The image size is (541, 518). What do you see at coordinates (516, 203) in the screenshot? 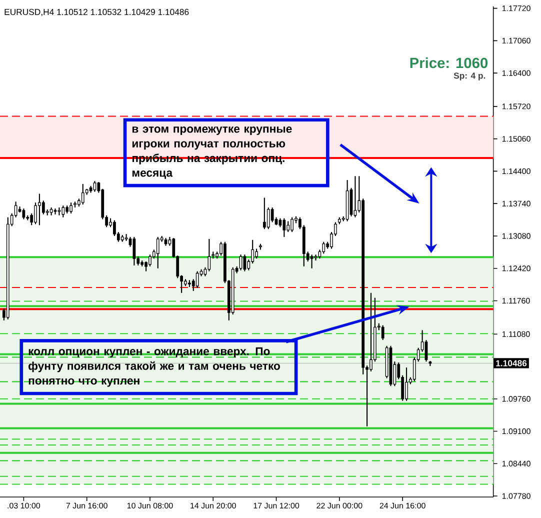
I see `y-tick-label: 1.13740` at bounding box center [516, 203].